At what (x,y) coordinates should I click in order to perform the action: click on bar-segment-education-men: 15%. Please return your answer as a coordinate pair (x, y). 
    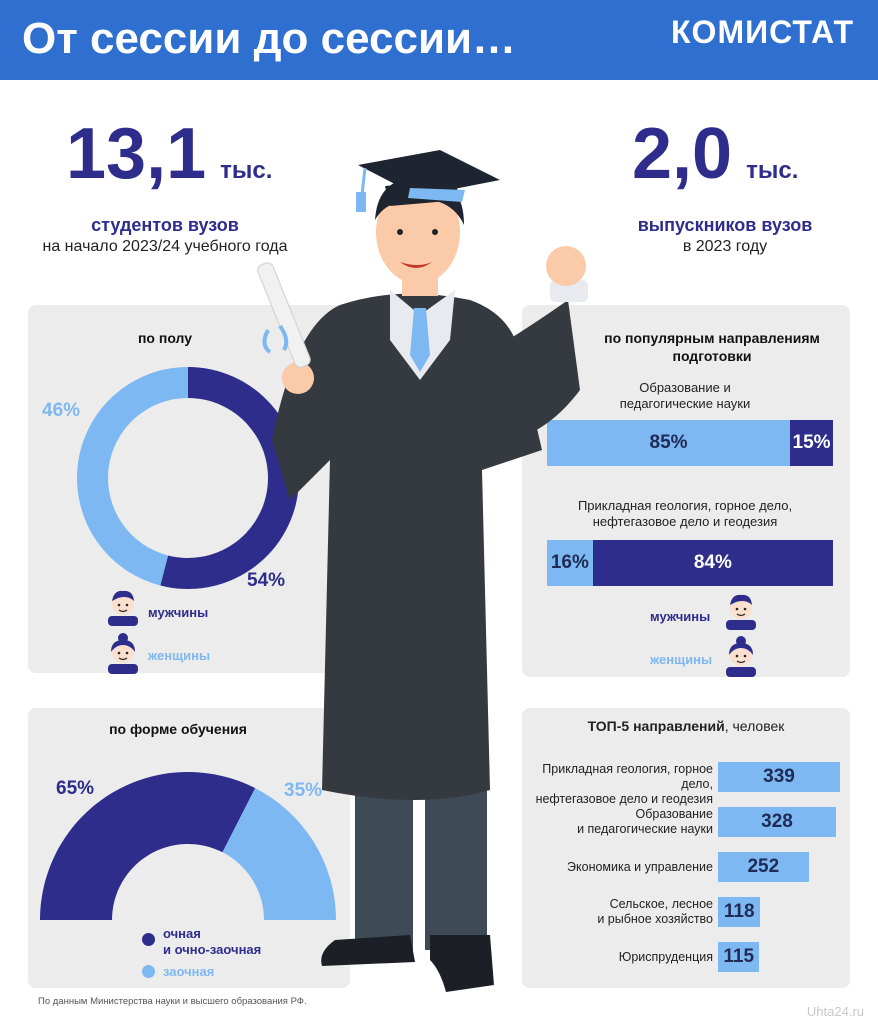
    Looking at the image, I should click on (811, 443).